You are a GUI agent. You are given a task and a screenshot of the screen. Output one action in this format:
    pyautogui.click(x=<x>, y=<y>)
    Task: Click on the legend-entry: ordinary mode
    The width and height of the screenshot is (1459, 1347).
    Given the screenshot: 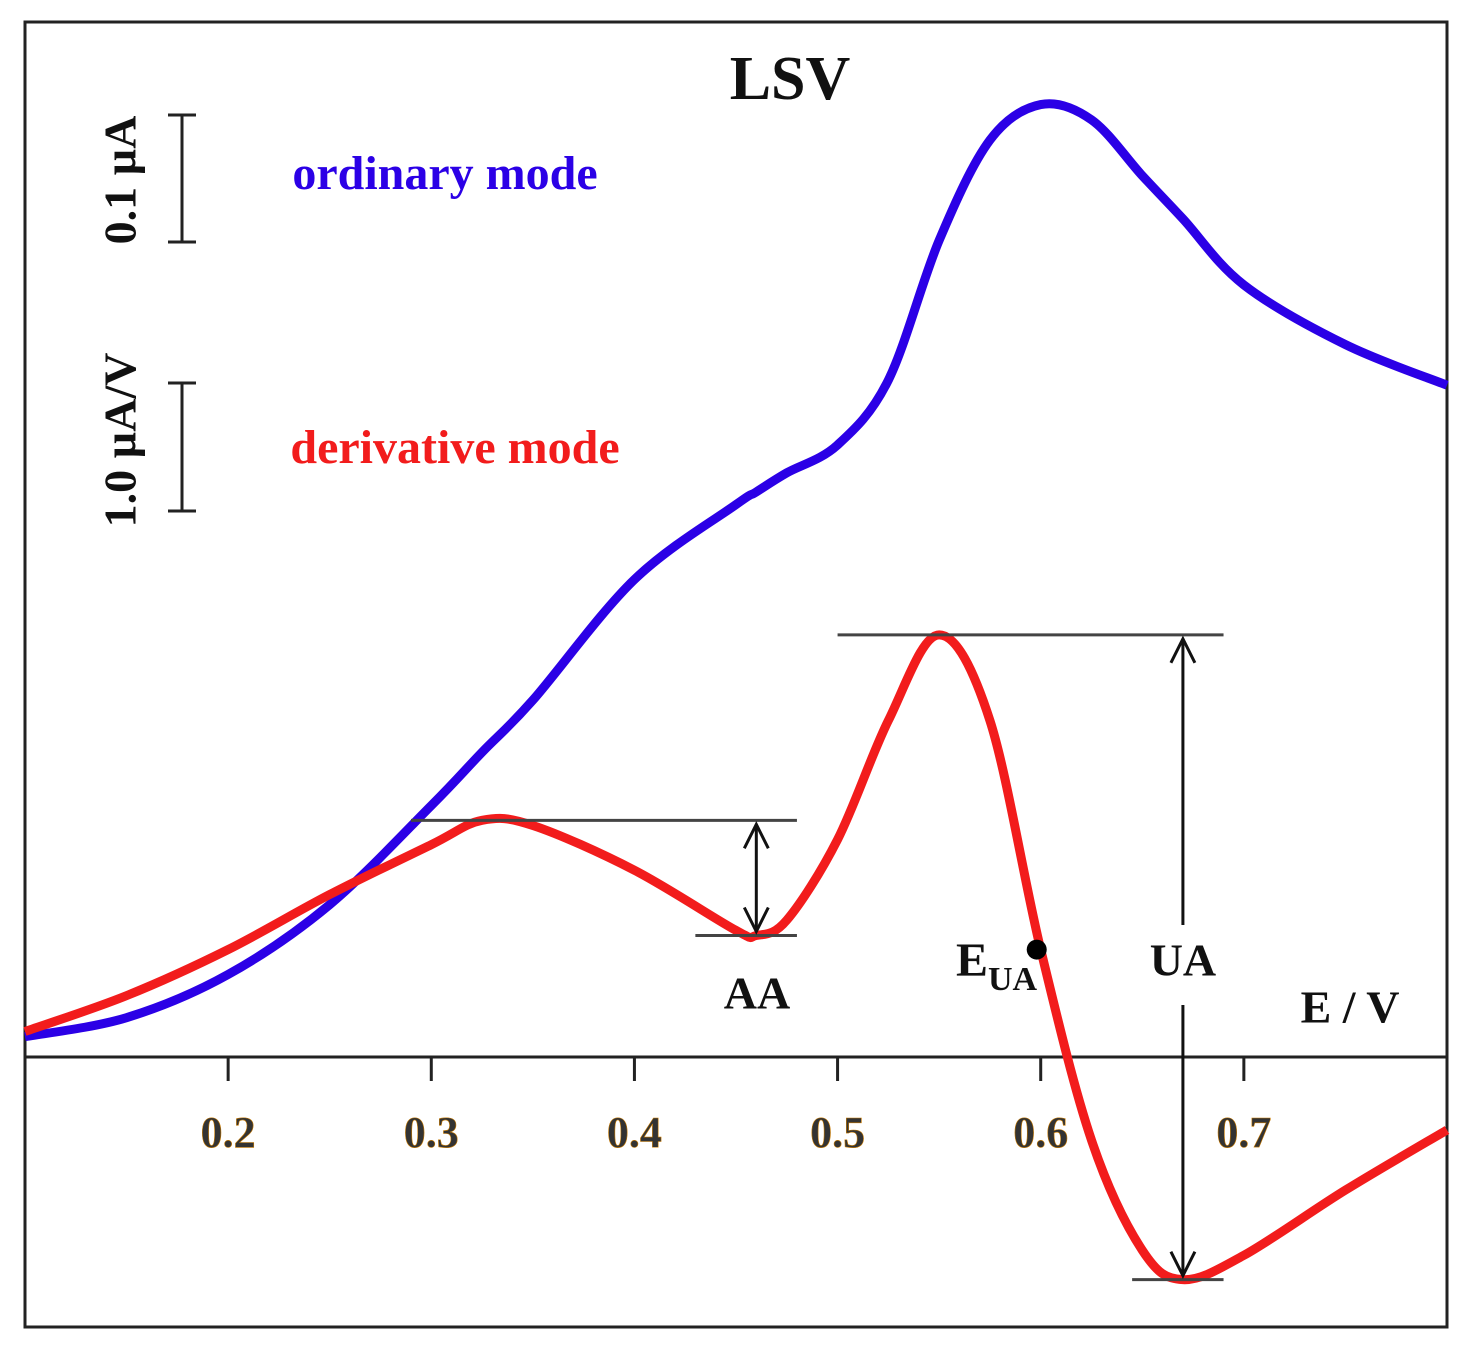 What is the action you would take?
    pyautogui.click(x=444, y=173)
    